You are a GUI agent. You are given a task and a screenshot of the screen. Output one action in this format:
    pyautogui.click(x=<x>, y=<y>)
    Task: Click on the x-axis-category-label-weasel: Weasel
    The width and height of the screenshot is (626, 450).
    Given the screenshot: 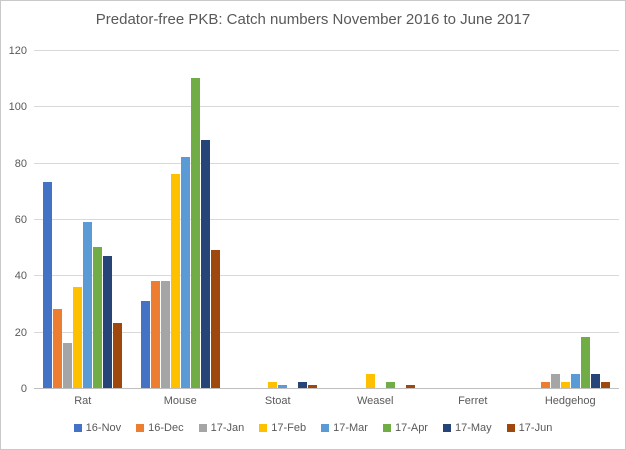 What is the action you would take?
    pyautogui.click(x=375, y=401)
    